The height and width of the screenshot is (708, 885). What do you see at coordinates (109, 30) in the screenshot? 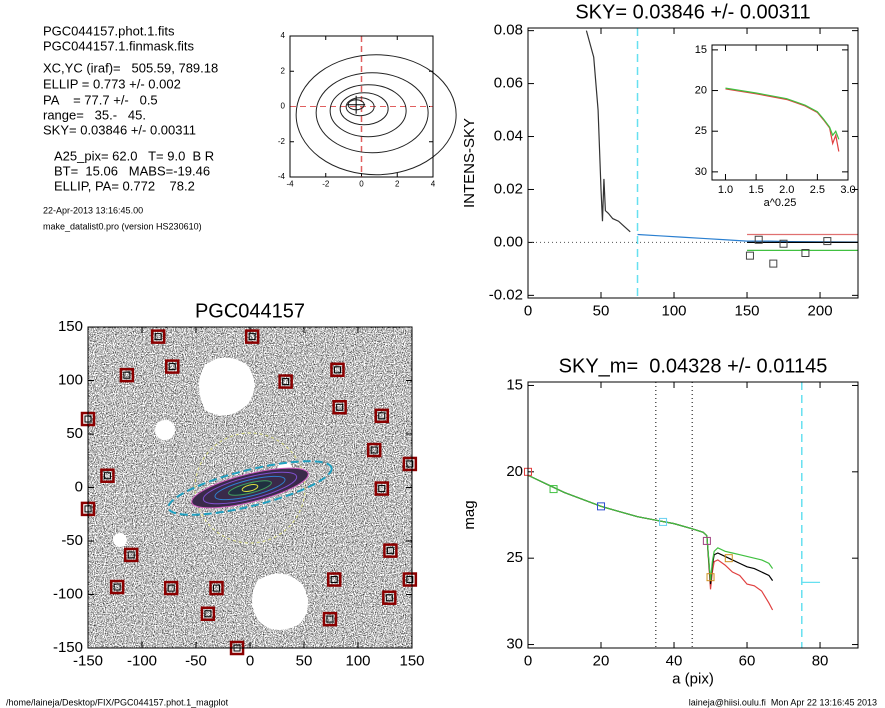
I see `header-line: PGC044157.phot.1.fits` at bounding box center [109, 30].